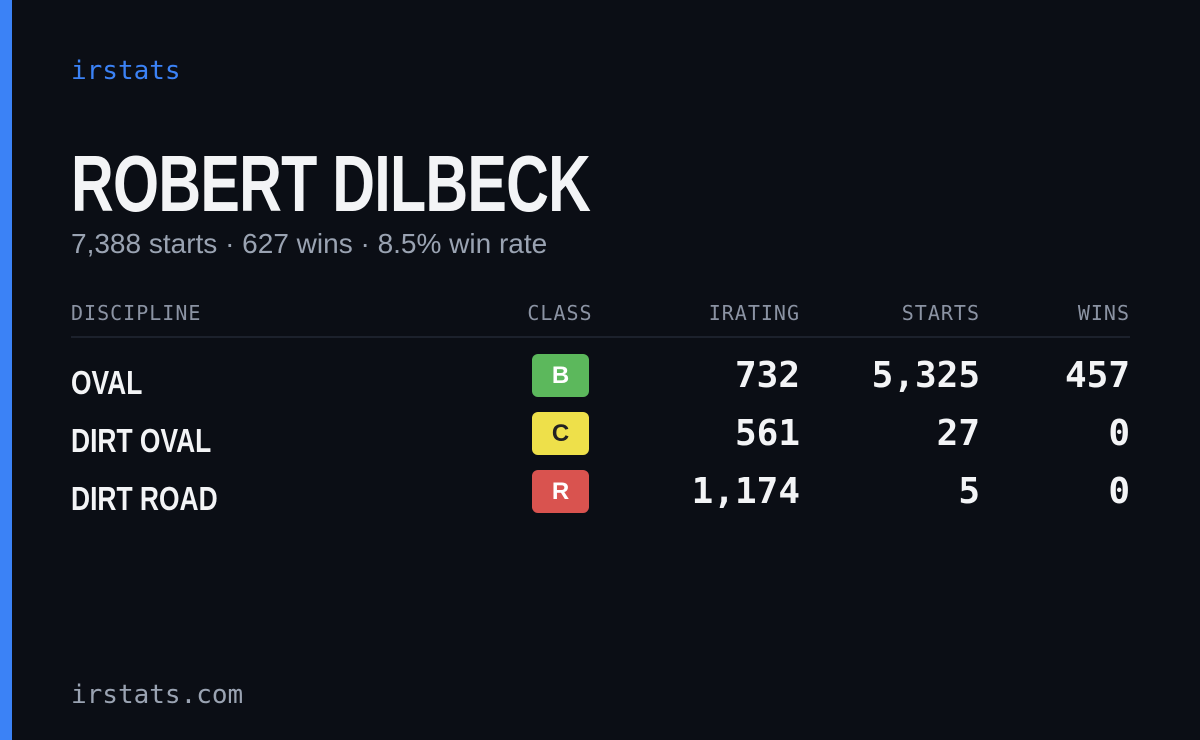  I want to click on class-badge: R, so click(560, 491).